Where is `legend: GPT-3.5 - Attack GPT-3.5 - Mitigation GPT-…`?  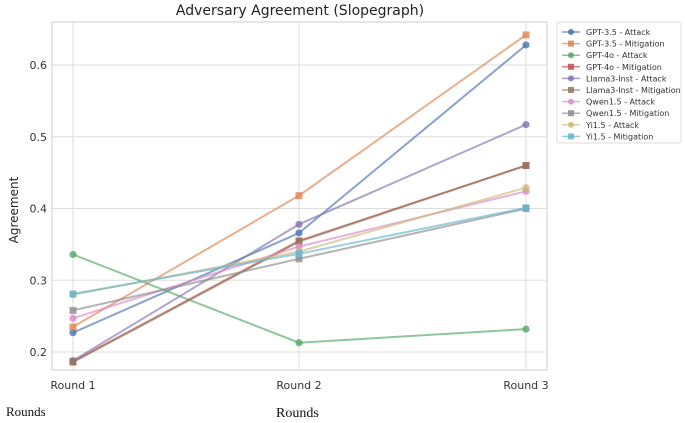
legend: GPT-3.5 - Attack GPT-3.5 - Mitigation GPT-… is located at coordinates (619, 82).